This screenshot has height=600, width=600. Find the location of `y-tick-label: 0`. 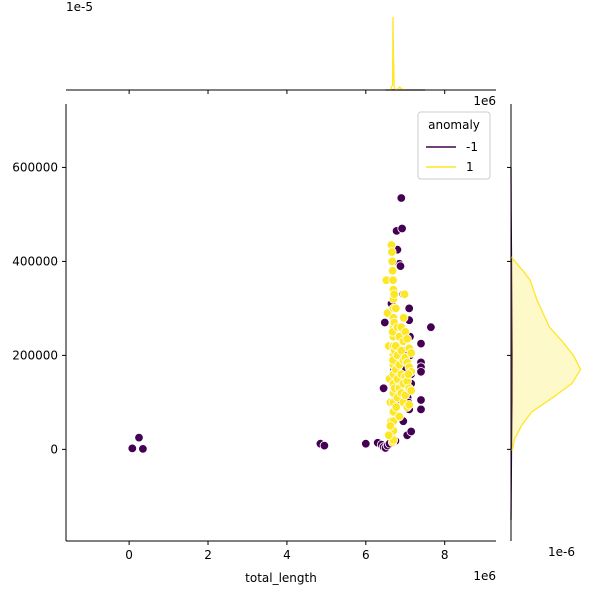

y-tick-label: 0 is located at coordinates (54, 449).